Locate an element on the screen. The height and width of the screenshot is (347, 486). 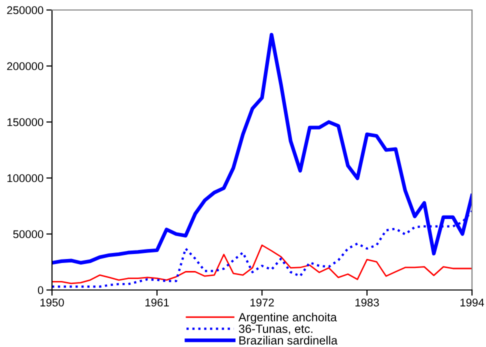
legend-label: 36-Tunas, etc. is located at coordinates (275, 329).